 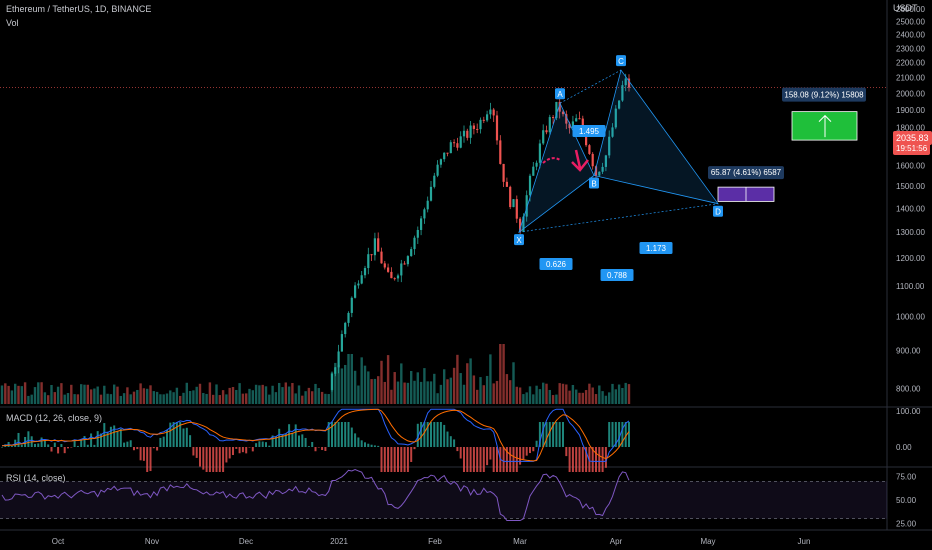 What do you see at coordinates (58, 541) in the screenshot?
I see `x-tick-label: Oct` at bounding box center [58, 541].